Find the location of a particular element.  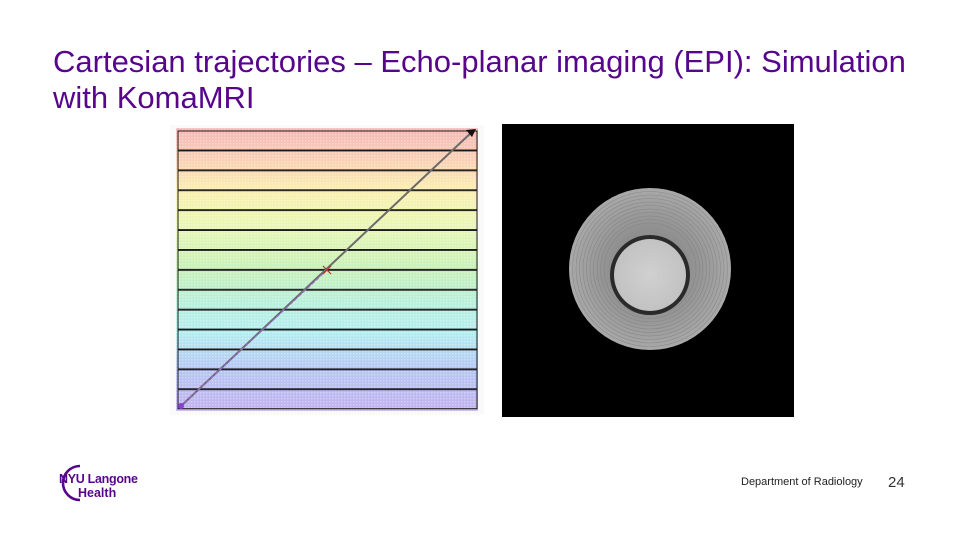

department-label: Department of Radiology is located at coordinates (802, 482).